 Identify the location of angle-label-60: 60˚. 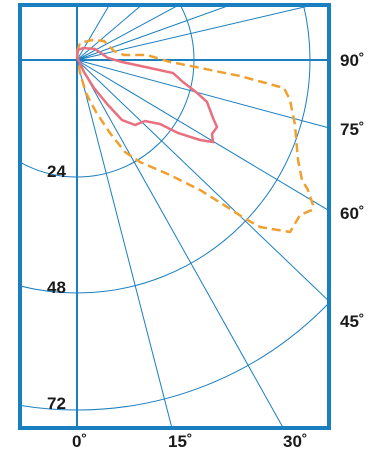
(352, 213).